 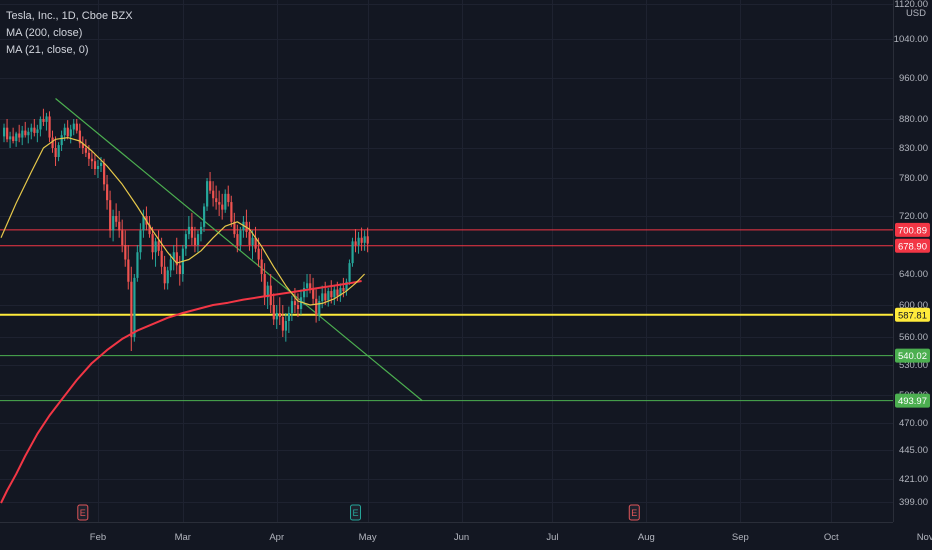 I want to click on time-tick-label: Feb, so click(x=98, y=537).